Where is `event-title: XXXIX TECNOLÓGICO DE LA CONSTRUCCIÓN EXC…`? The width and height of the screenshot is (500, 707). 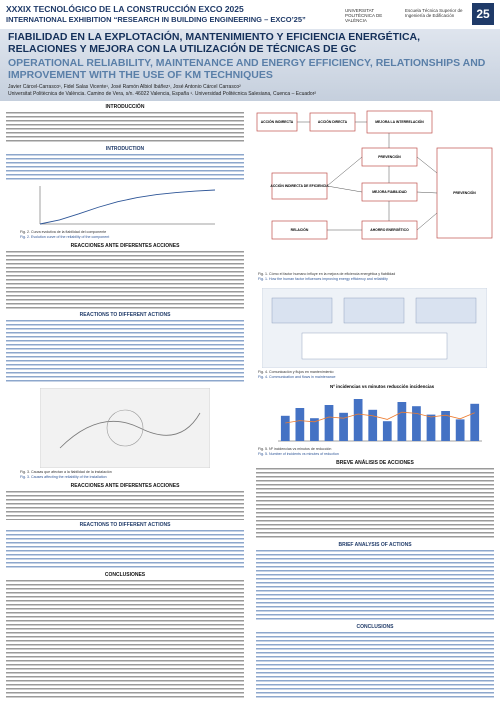 event-title: XXXIX TECNOLÓGICO DE LA CONSTRUCCIÓN EXC… is located at coordinates (125, 9).